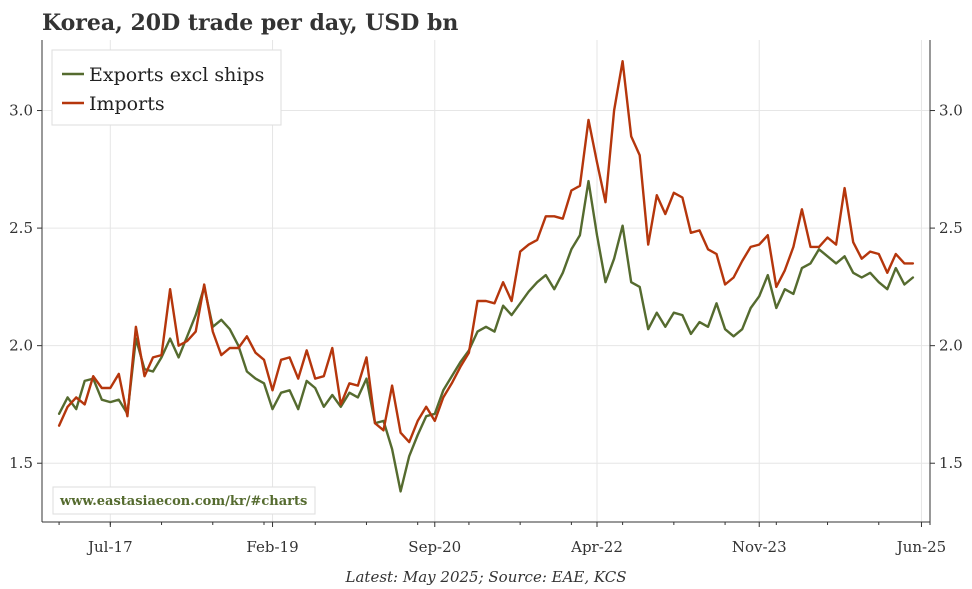 The height and width of the screenshot is (589, 972). I want to click on x-tick-label: Feb-19, so click(272, 547).